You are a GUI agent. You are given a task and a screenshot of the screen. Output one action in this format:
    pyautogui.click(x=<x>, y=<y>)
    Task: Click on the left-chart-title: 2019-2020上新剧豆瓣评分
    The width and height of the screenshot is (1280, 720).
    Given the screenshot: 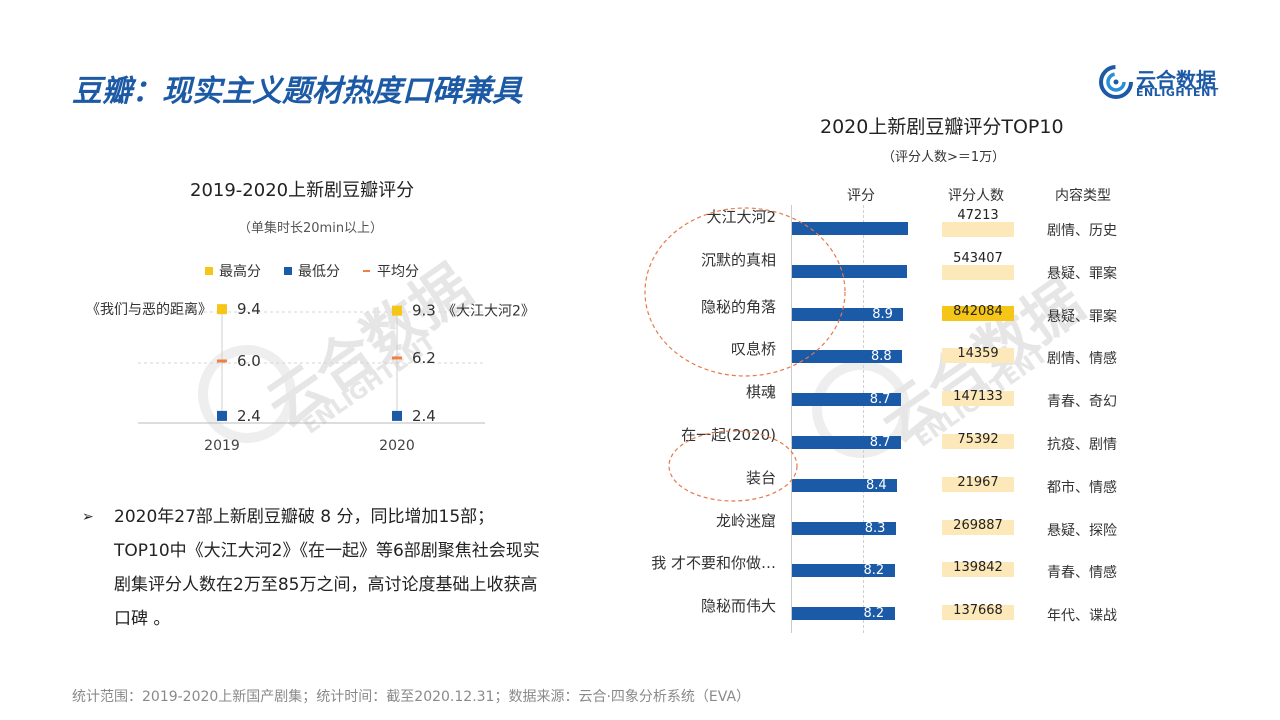 What is the action you would take?
    pyautogui.click(x=302, y=190)
    